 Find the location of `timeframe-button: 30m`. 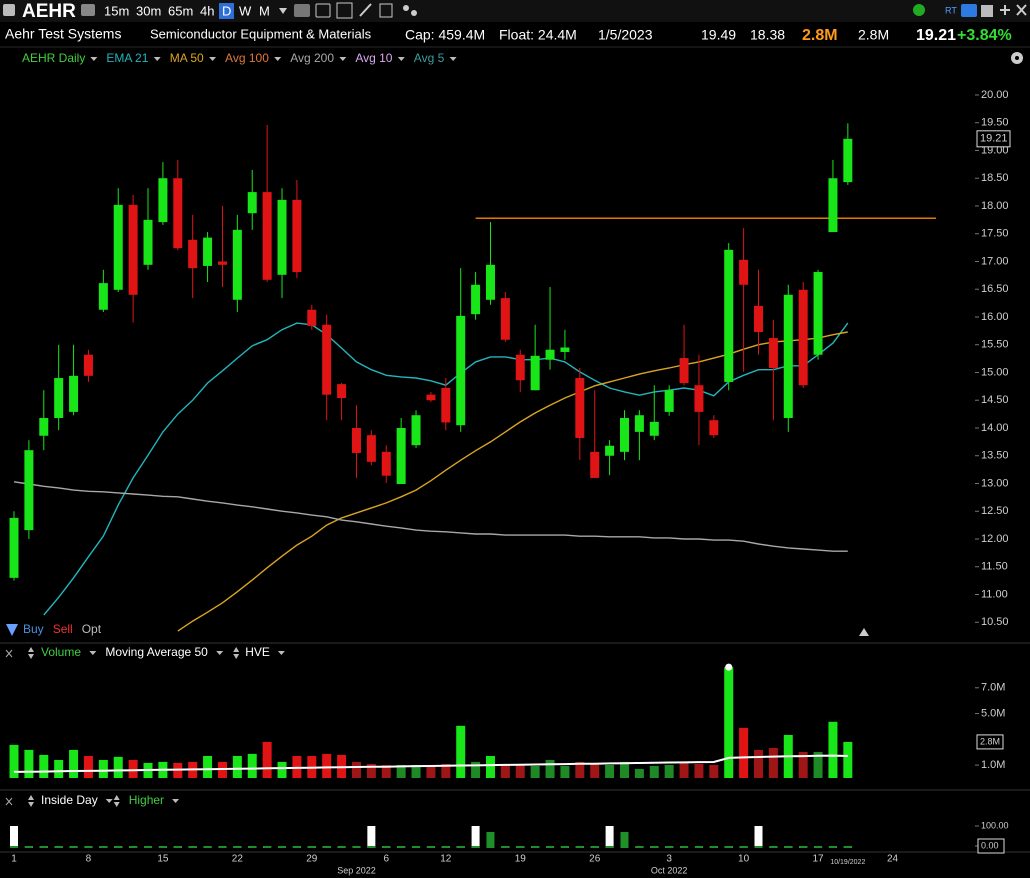

timeframe-button: 30m is located at coordinates (148, 10).